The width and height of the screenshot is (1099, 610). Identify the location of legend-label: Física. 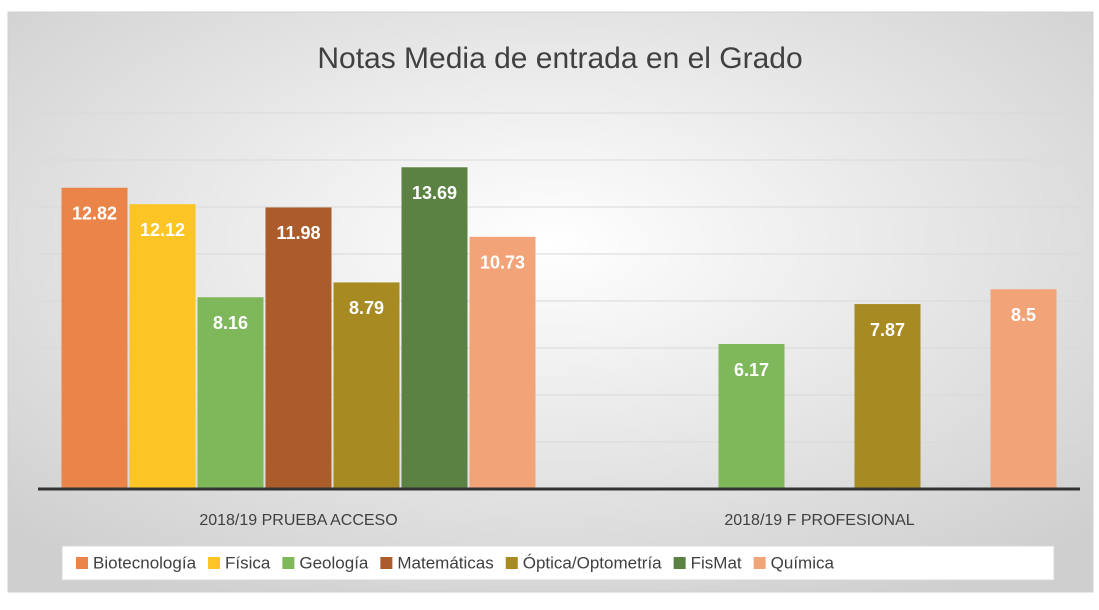
(248, 562).